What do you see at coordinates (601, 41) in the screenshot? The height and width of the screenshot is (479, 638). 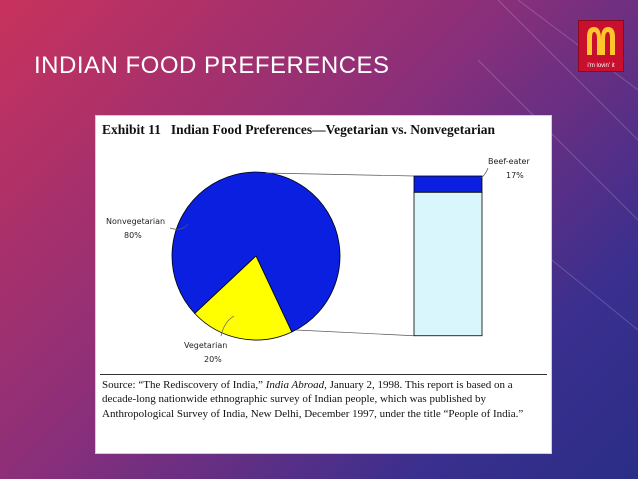 I see `golden-arches-icon` at bounding box center [601, 41].